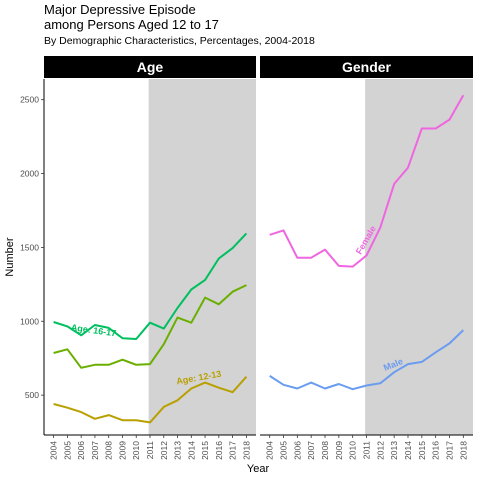 The width and height of the screenshot is (480, 480). I want to click on x-tick-label-gender-2014: 2014, so click(408, 450).